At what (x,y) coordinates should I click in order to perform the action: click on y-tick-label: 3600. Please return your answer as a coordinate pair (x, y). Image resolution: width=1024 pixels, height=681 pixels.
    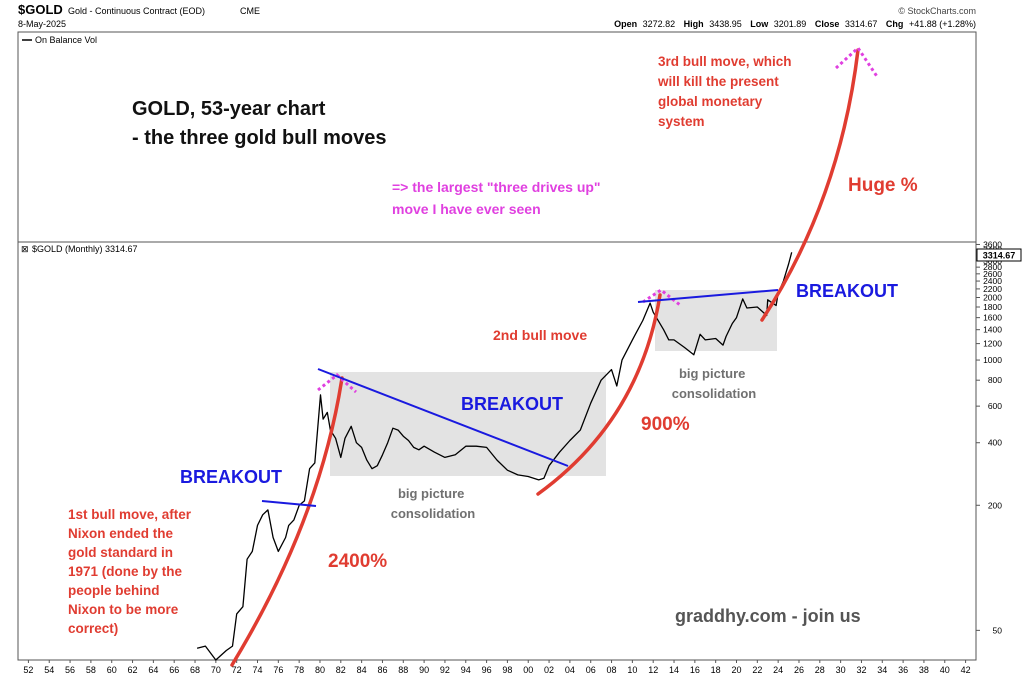
    Looking at the image, I should click on (992, 244).